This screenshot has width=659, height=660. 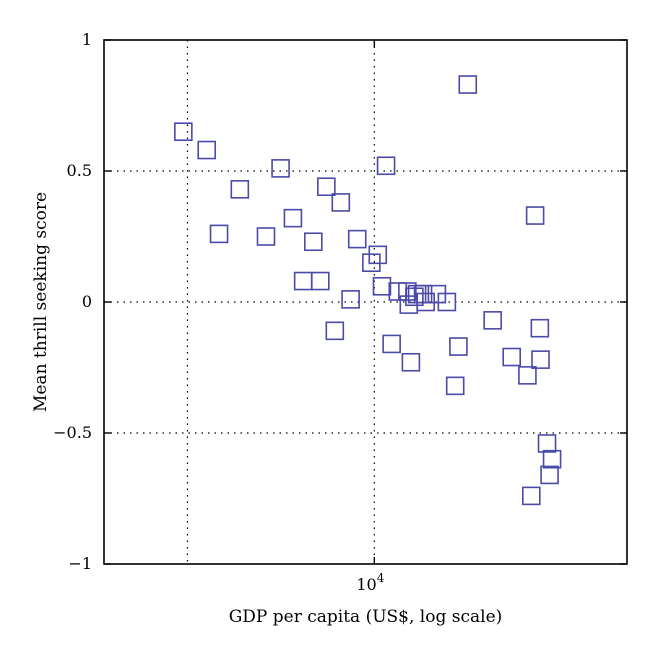 I want to click on y-axis-title: Mean thrill seeking score, so click(x=41, y=302).